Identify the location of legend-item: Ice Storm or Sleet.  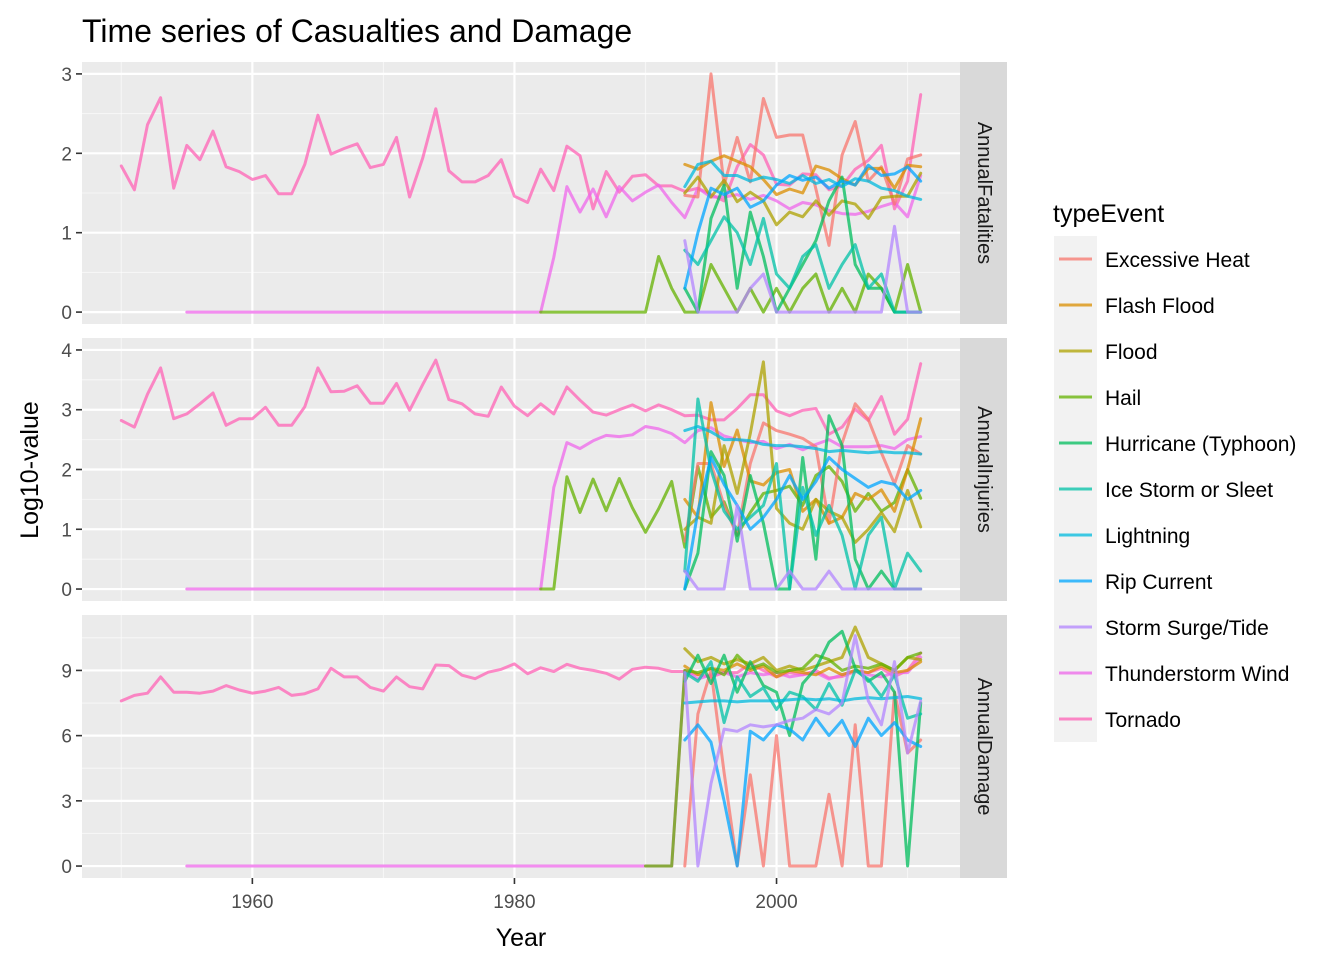
(1163, 489).